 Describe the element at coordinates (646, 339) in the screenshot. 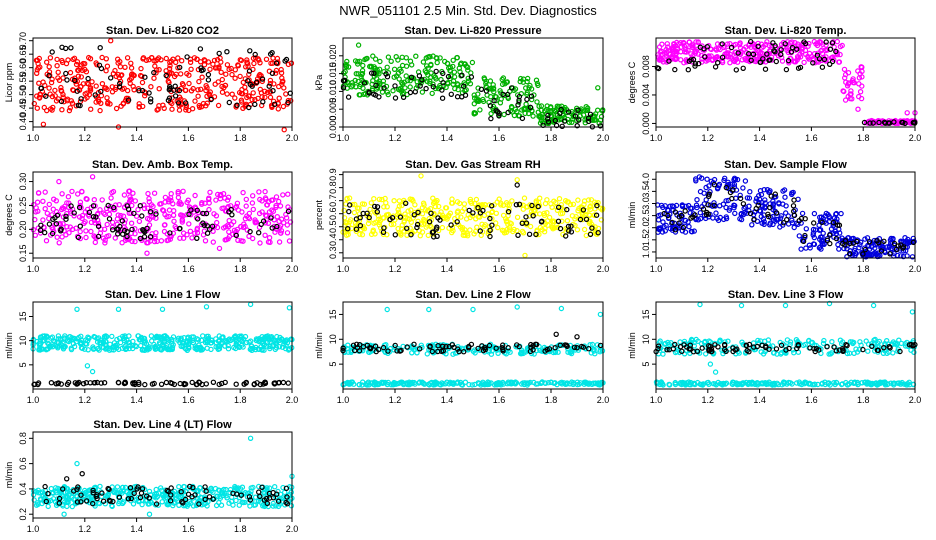

I see `y-tick-label: 10` at that location.